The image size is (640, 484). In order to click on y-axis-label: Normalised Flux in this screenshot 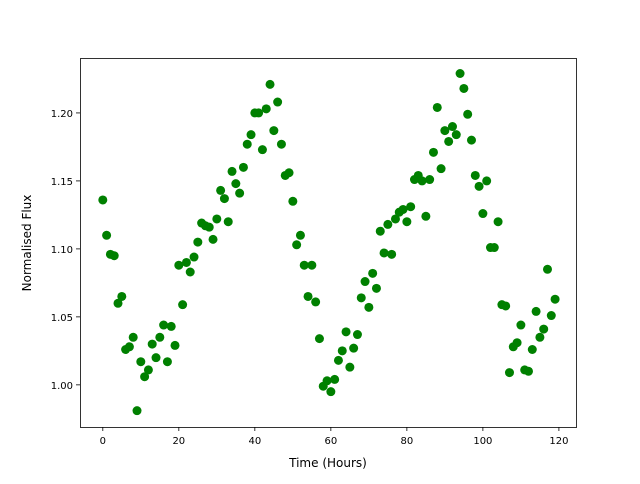, I will do `click(27, 243)`.